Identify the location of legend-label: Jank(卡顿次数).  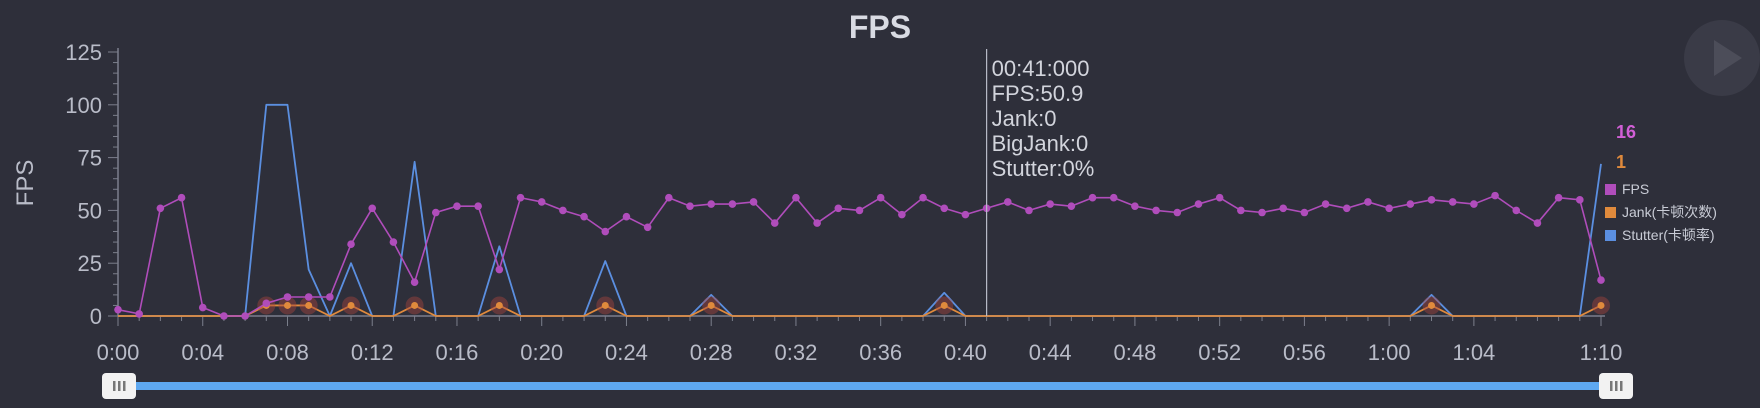
(1669, 212).